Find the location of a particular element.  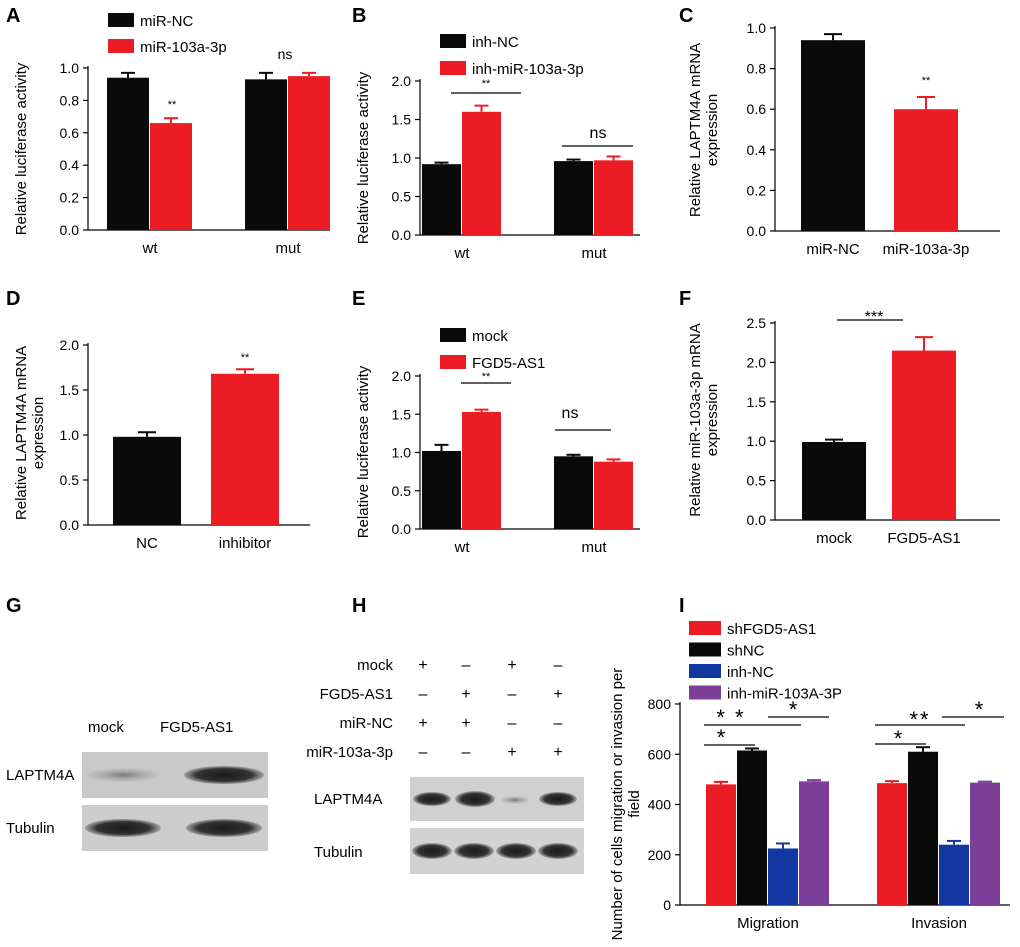

blot-g-row-label: LAPTM4A is located at coordinates (40, 775).